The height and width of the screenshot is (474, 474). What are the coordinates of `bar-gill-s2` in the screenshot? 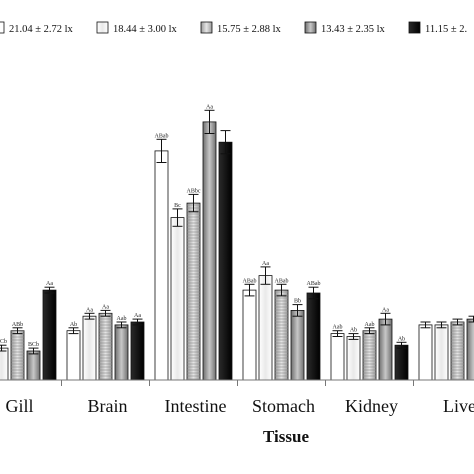 It's located at (4, 364).